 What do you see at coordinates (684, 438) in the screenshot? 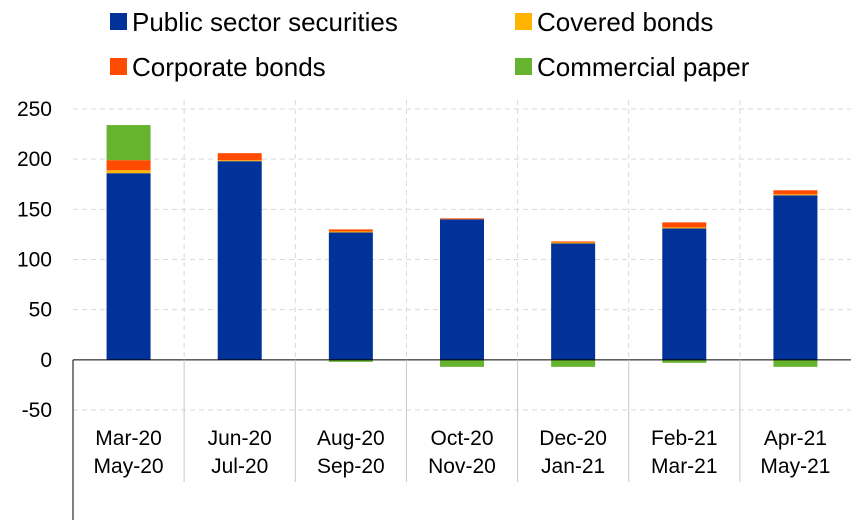
I see `x-tick-label: Feb-21` at bounding box center [684, 438].